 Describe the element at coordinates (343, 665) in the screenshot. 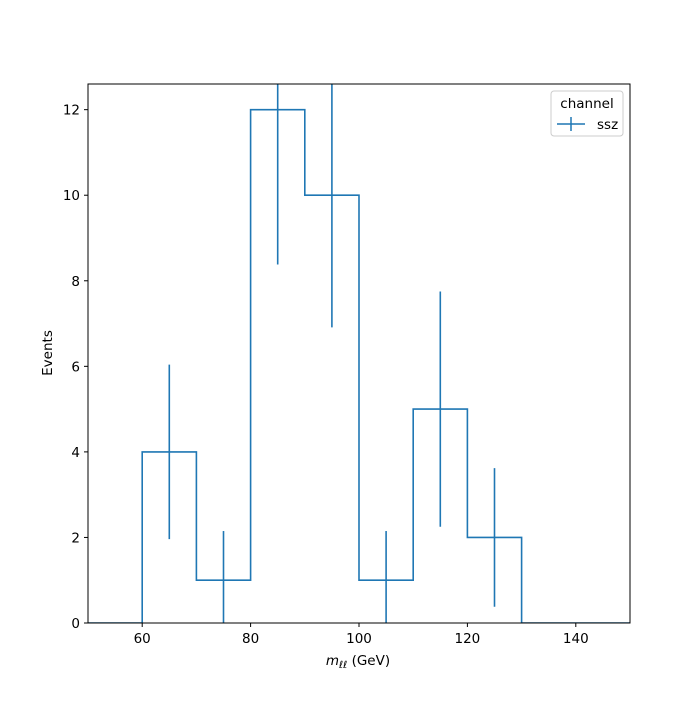

I see `x-axis-label-subscript: ℓℓ` at that location.